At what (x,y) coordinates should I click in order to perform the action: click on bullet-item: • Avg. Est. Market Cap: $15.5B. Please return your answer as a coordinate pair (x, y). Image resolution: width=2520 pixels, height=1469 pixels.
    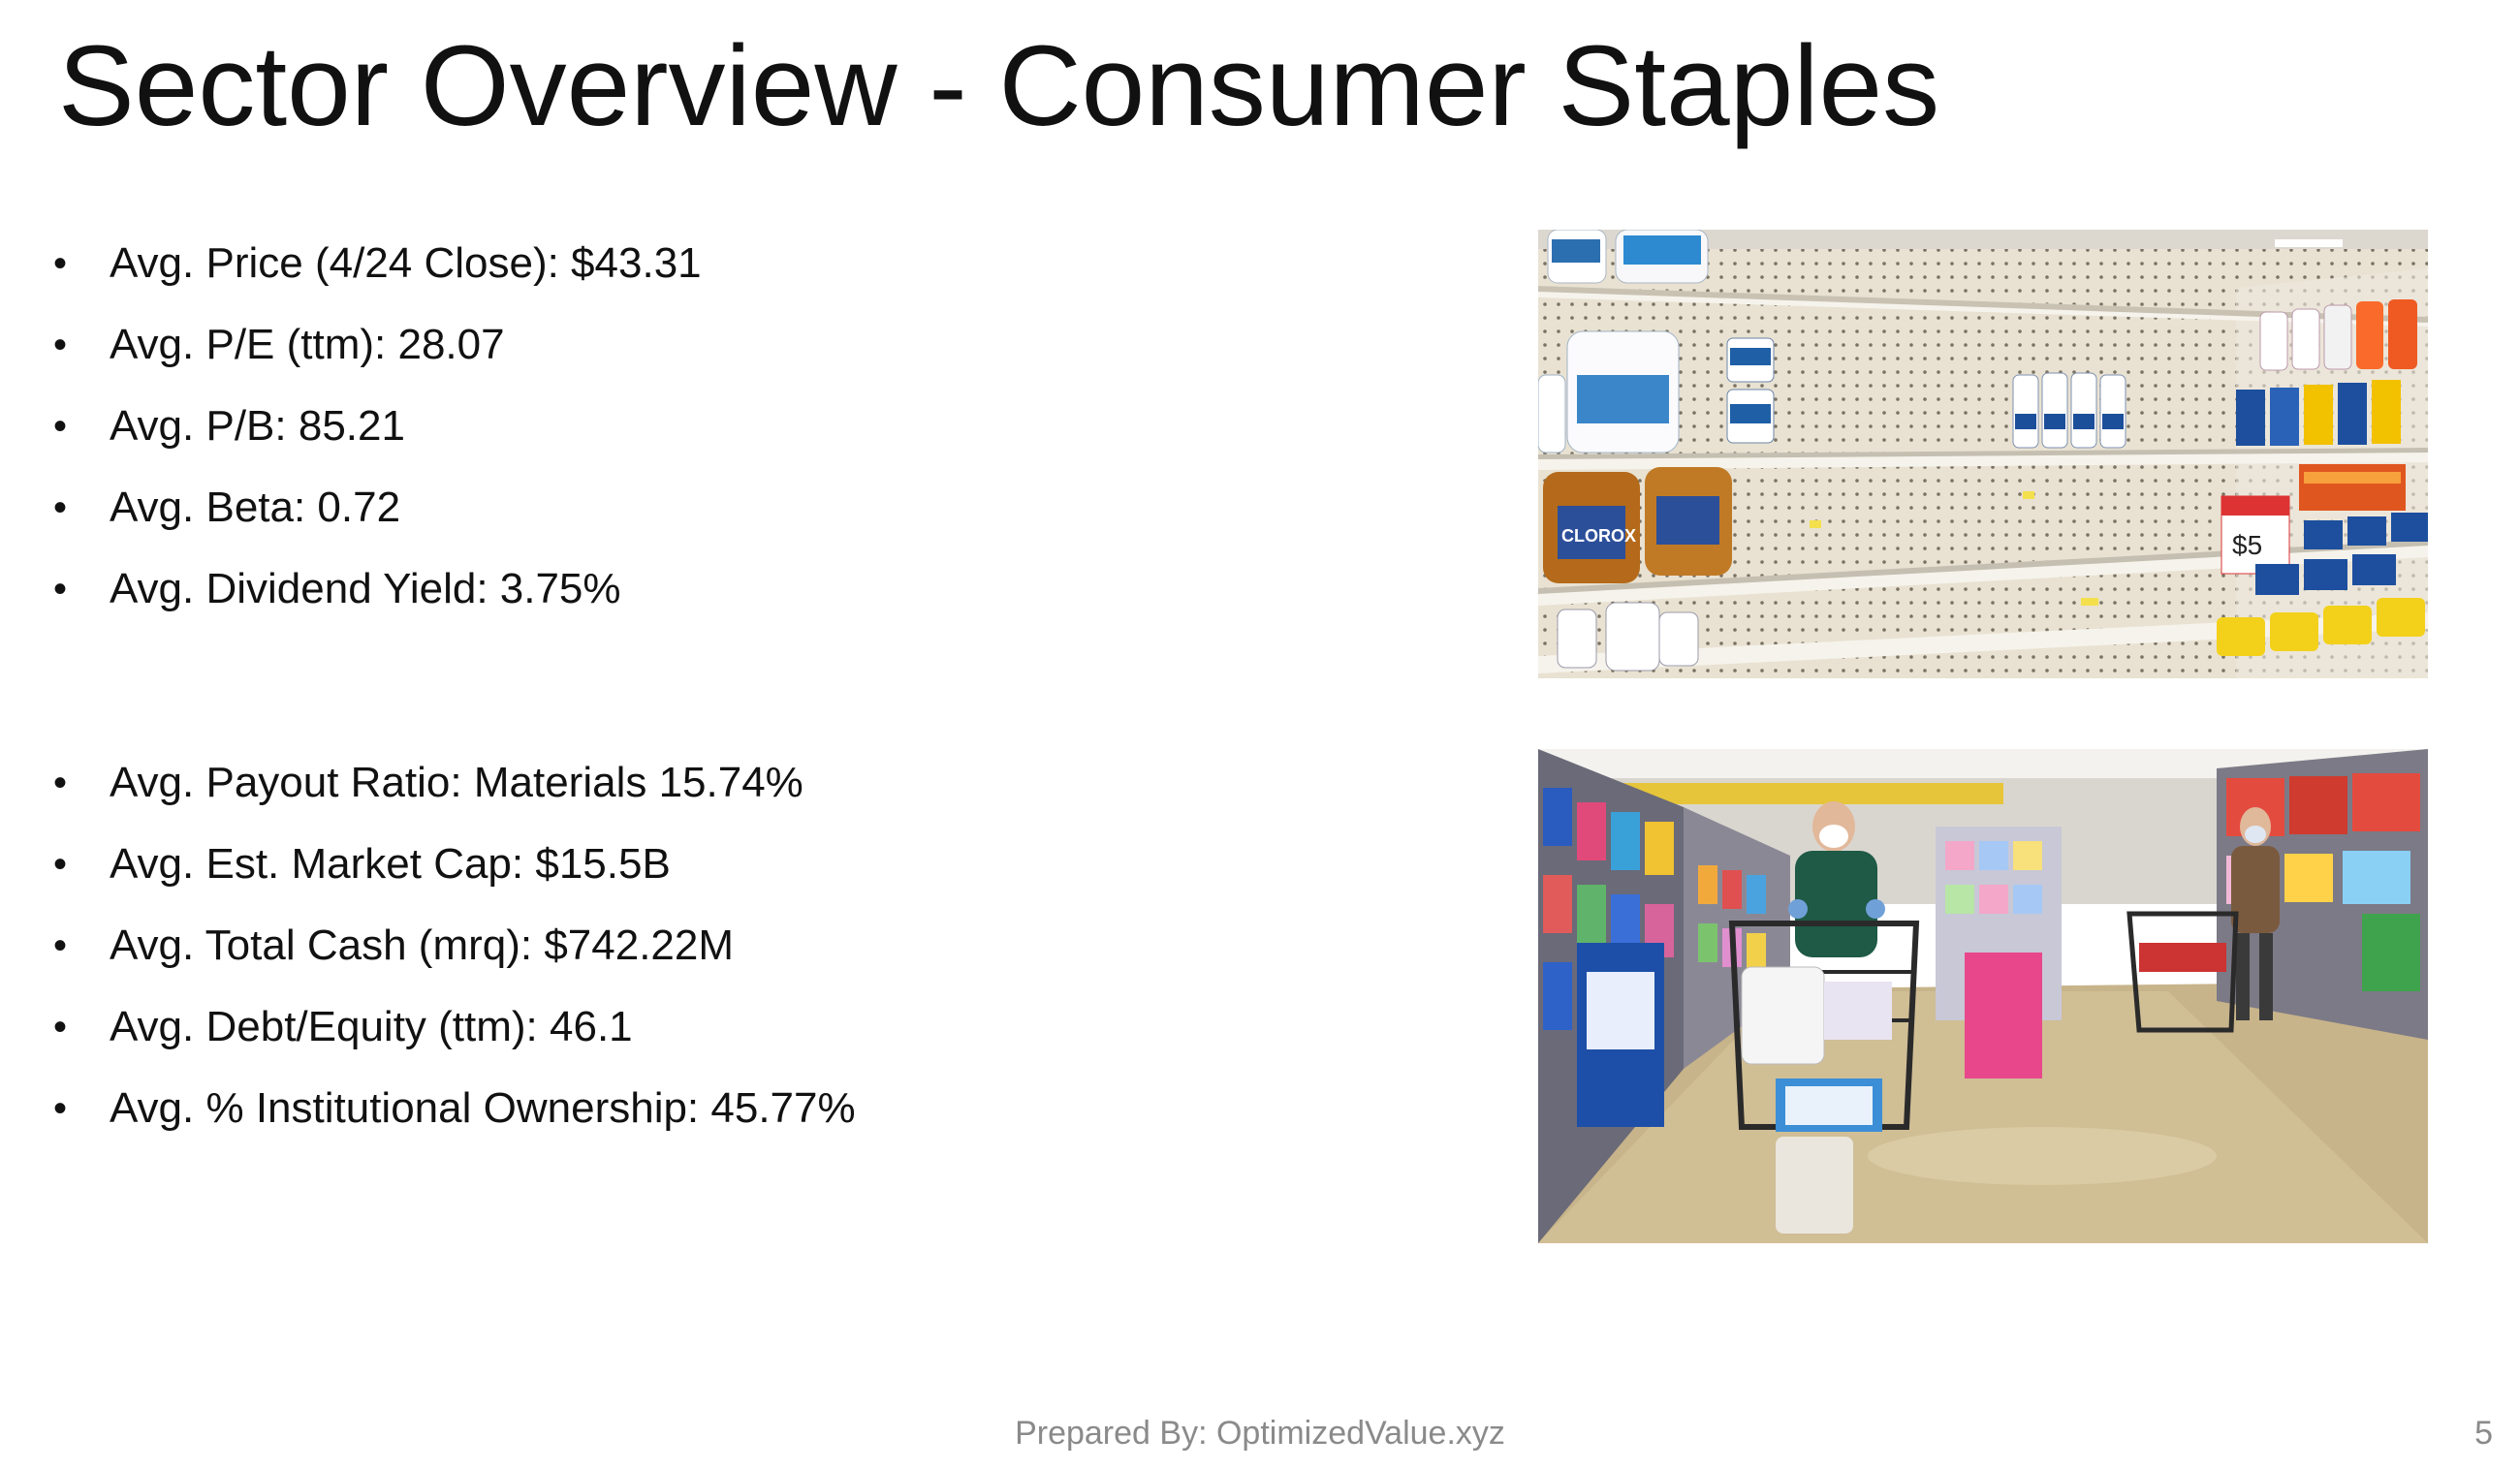
    Looking at the image, I should click on (455, 874).